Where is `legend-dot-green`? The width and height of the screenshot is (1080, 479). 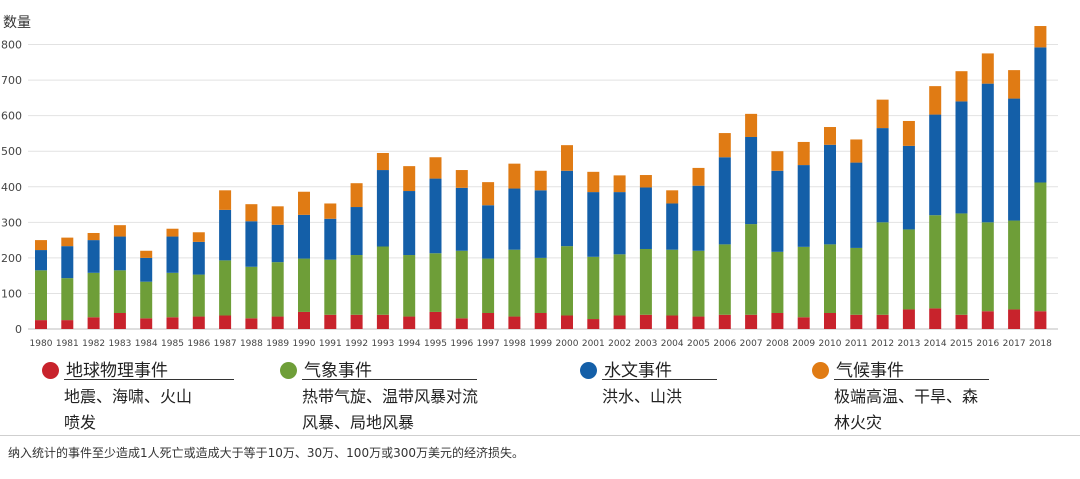 legend-dot-green is located at coordinates (288, 370).